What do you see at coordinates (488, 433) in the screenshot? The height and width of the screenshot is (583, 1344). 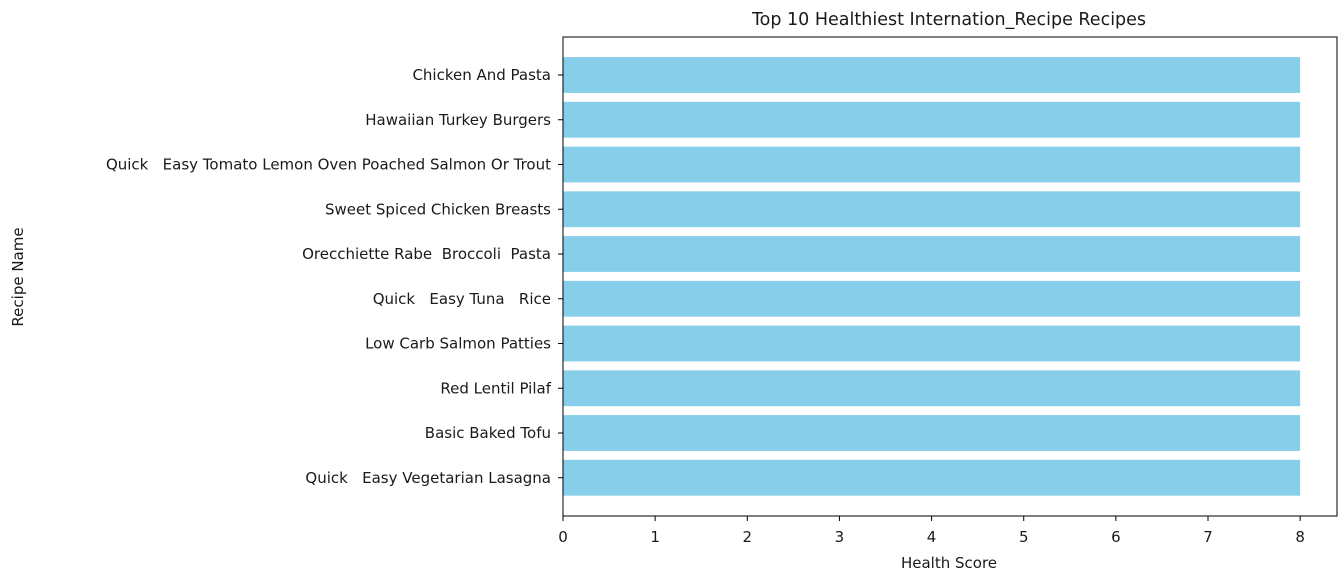 I see `y-tick-label: Basic Baked Tofu` at bounding box center [488, 433].